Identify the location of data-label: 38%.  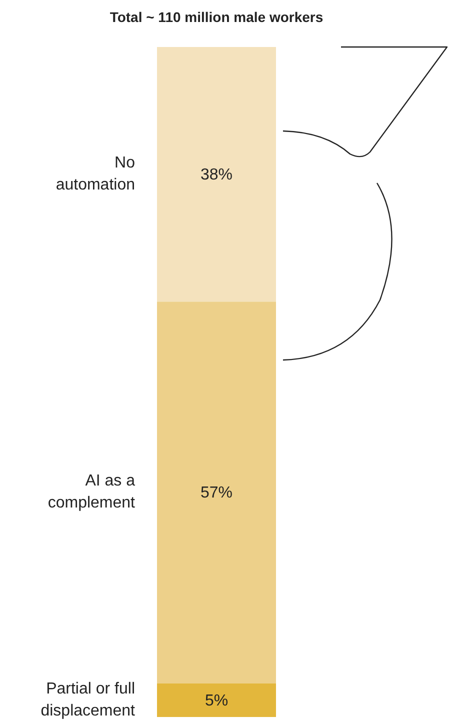
(216, 175).